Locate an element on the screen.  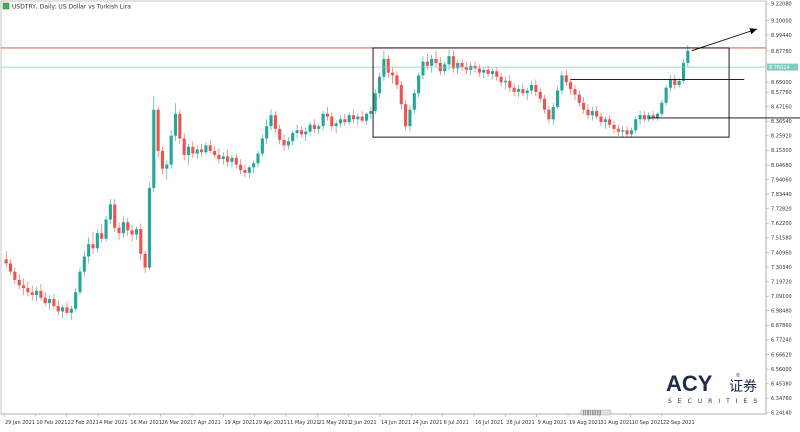
price-tick-label: 7.30340 is located at coordinates (781, 268).